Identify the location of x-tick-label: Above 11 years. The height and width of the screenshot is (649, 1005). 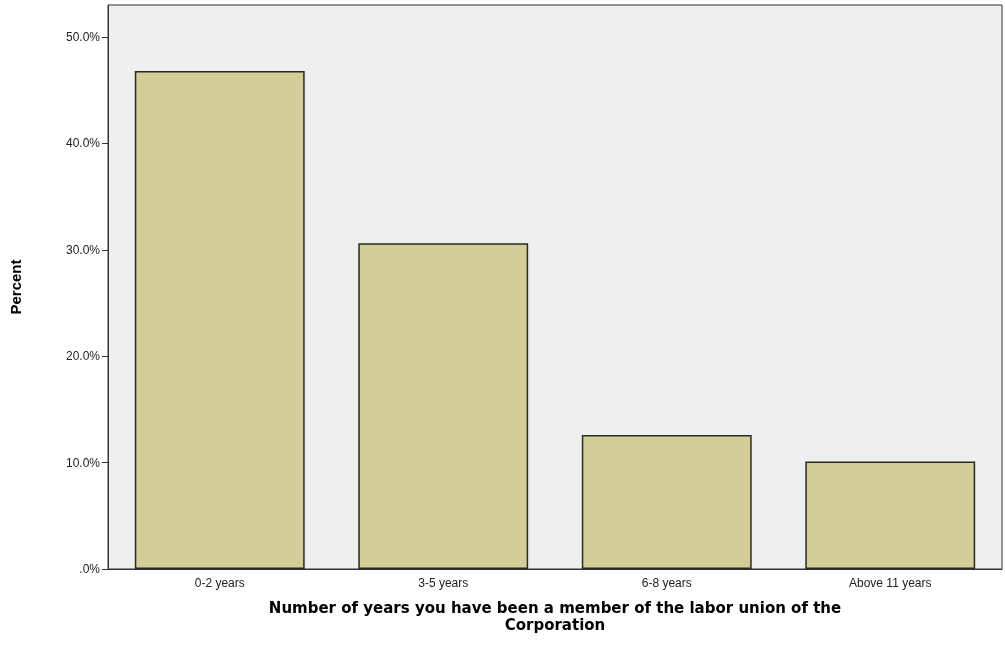
(890, 583).